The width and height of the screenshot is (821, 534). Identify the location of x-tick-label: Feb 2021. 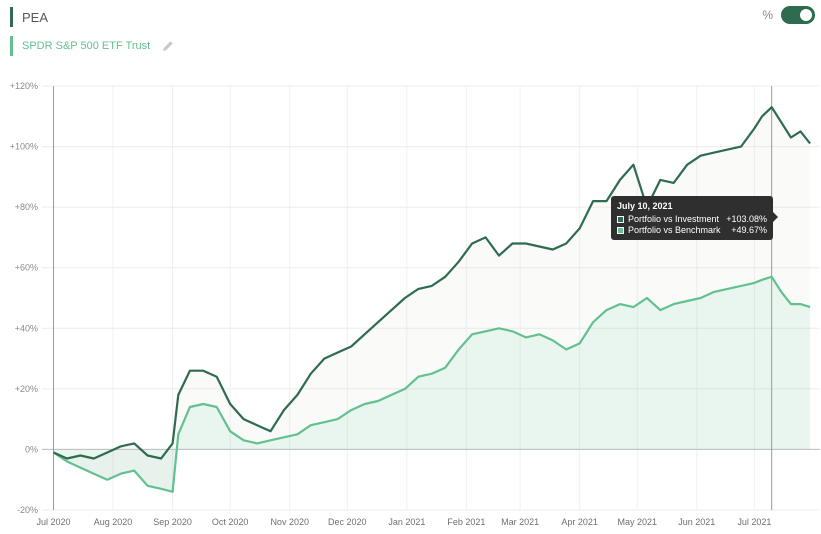
(466, 522).